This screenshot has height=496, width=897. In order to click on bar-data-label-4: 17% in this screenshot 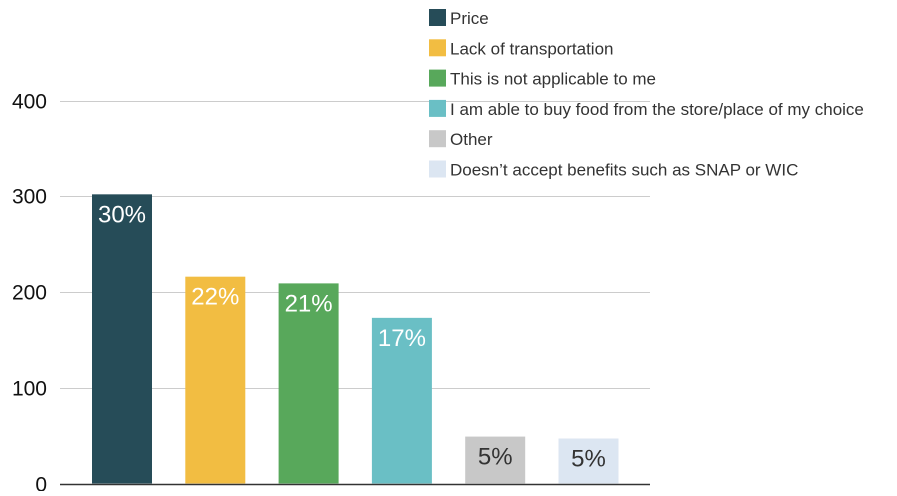, I will do `click(402, 338)`.